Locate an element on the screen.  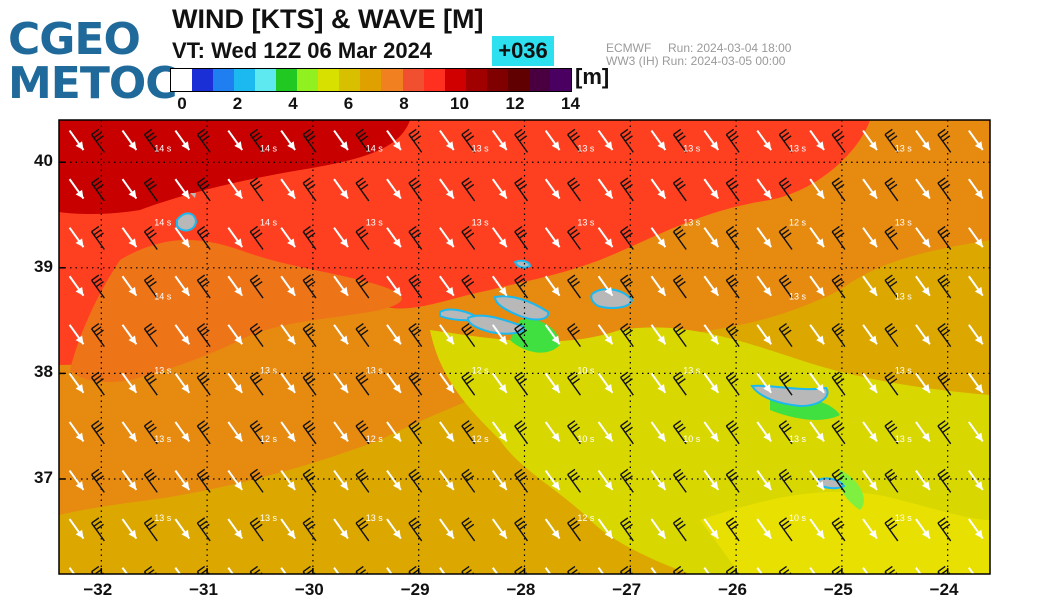
colorbar-tick-label: 6 is located at coordinates (348, 103).